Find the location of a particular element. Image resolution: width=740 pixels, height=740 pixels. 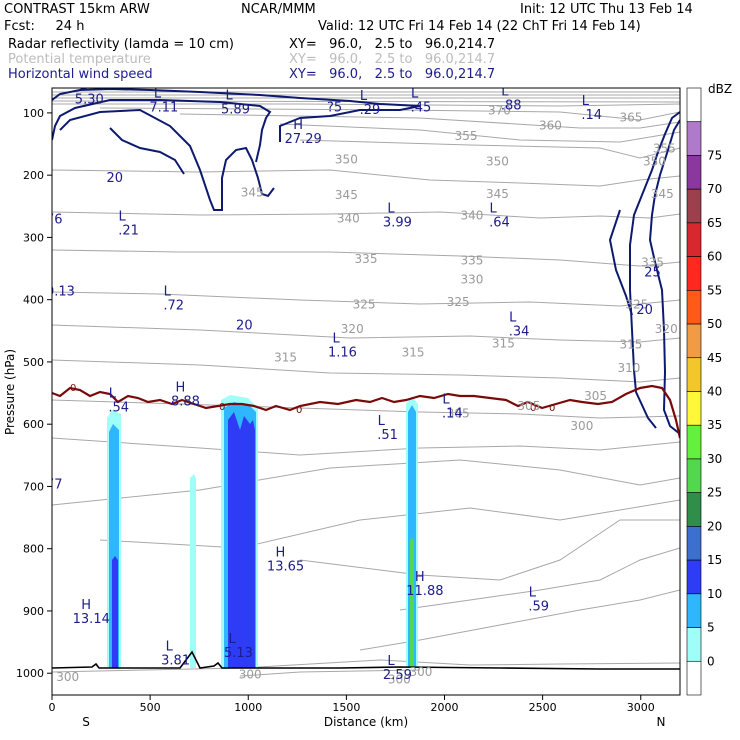

colorbar-tick-label: 5 is located at coordinates (711, 628).